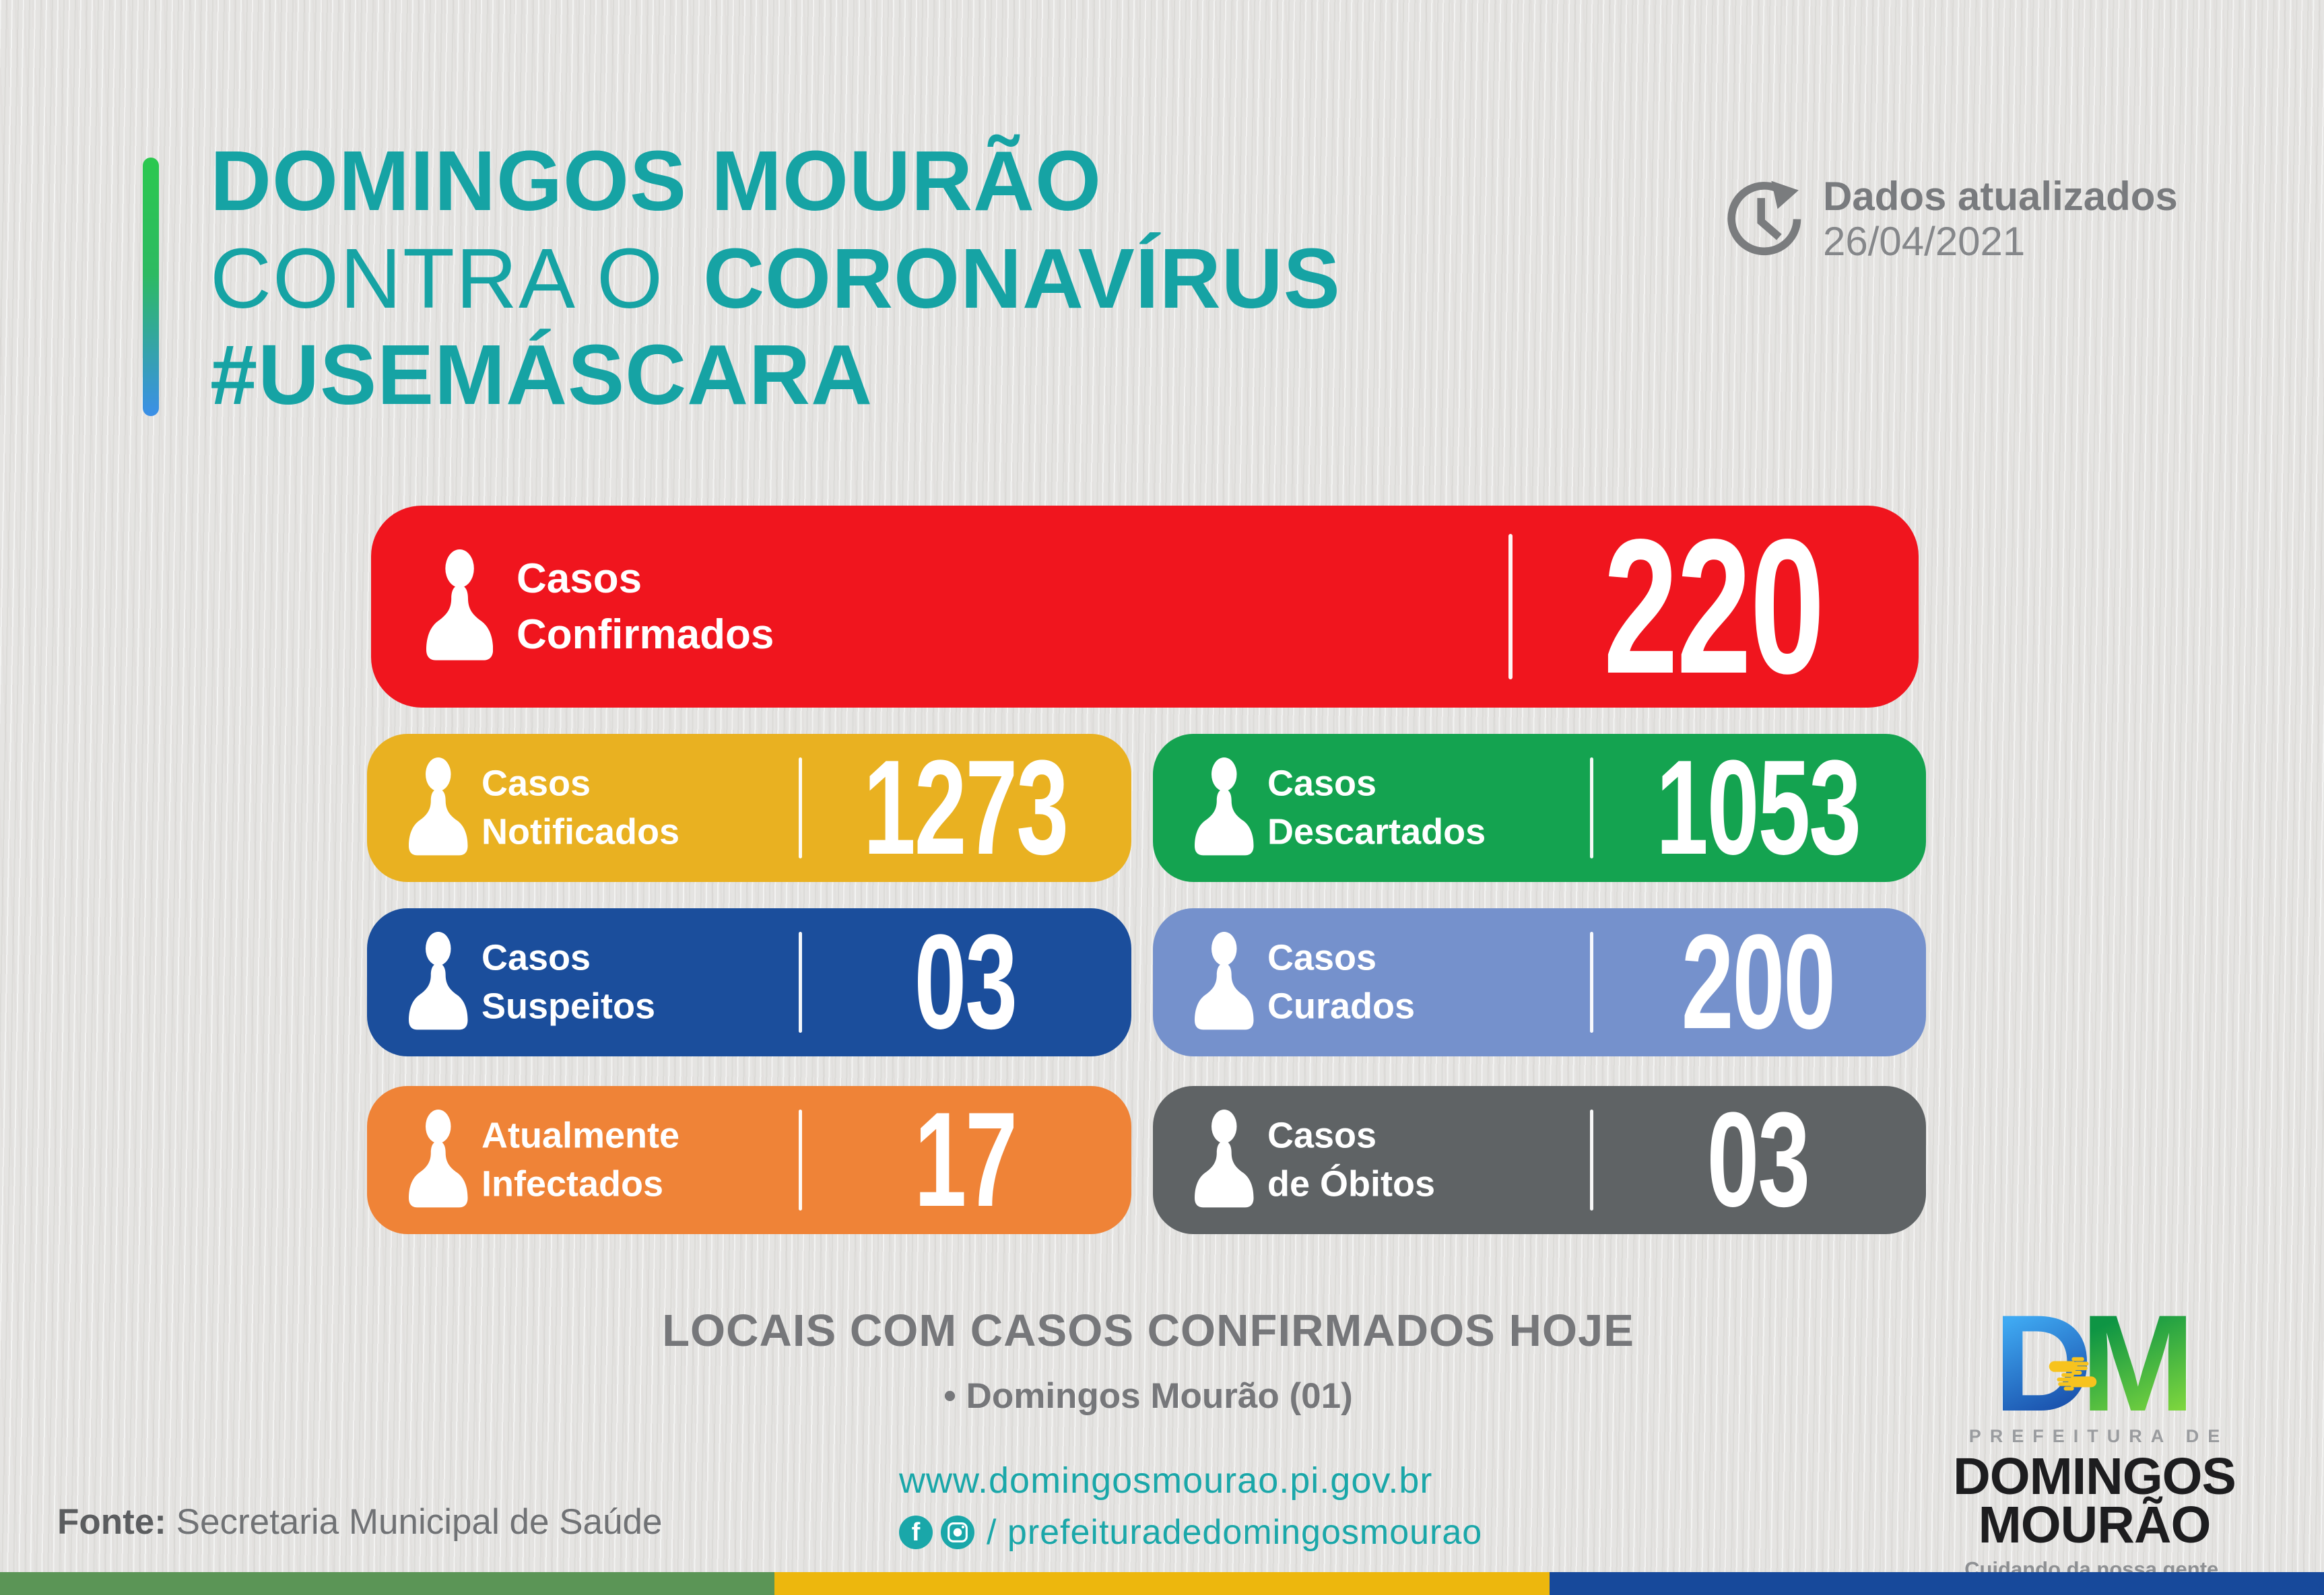  I want to click on card-label-line2: de Óbitos, so click(1352, 1184).